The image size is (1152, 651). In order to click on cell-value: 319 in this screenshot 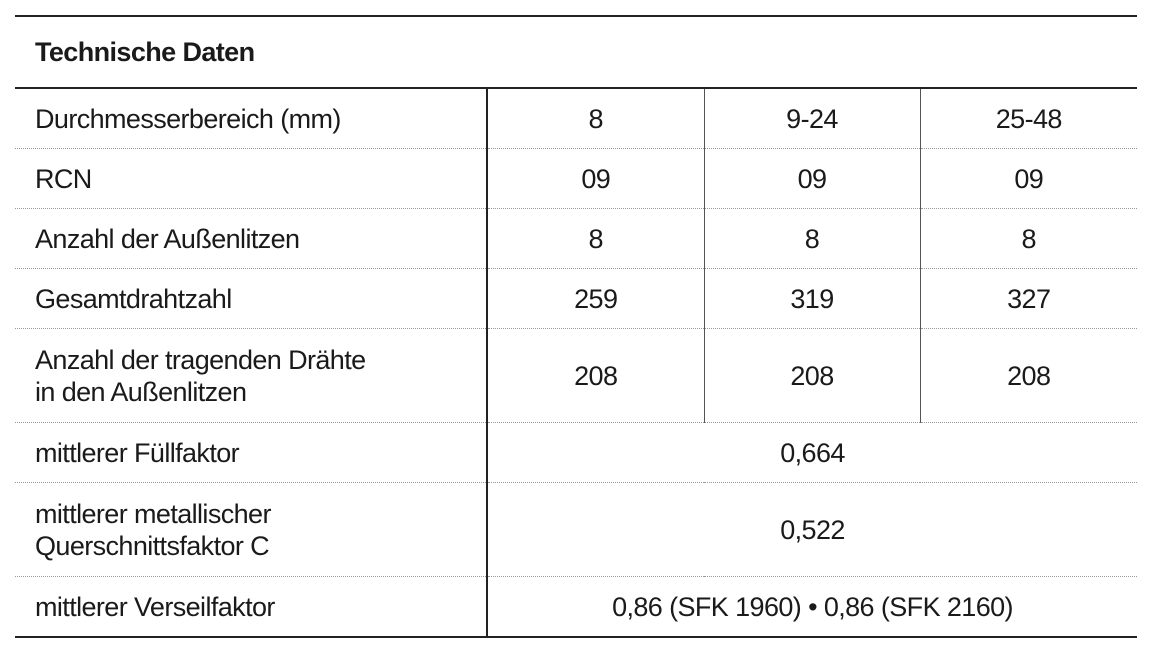, I will do `click(811, 298)`.